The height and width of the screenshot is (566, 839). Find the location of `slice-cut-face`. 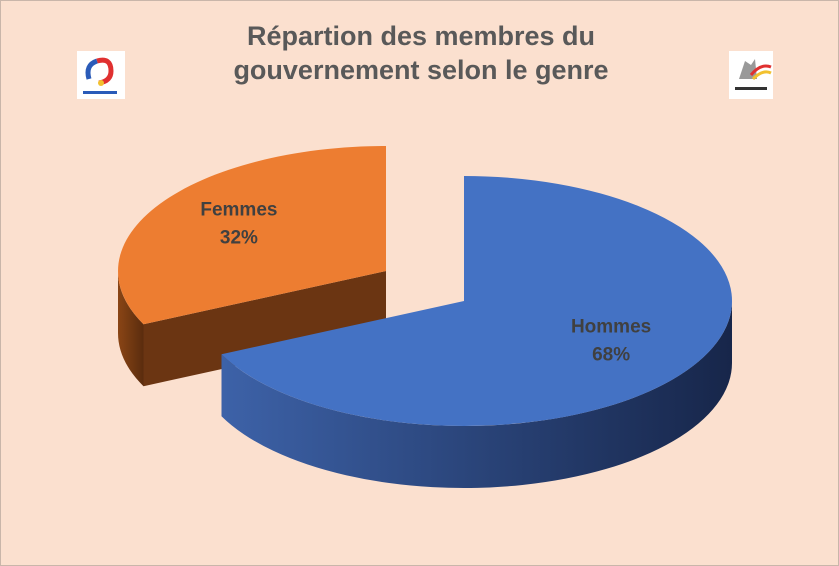

slice-cut-face is located at coordinates (264, 329).